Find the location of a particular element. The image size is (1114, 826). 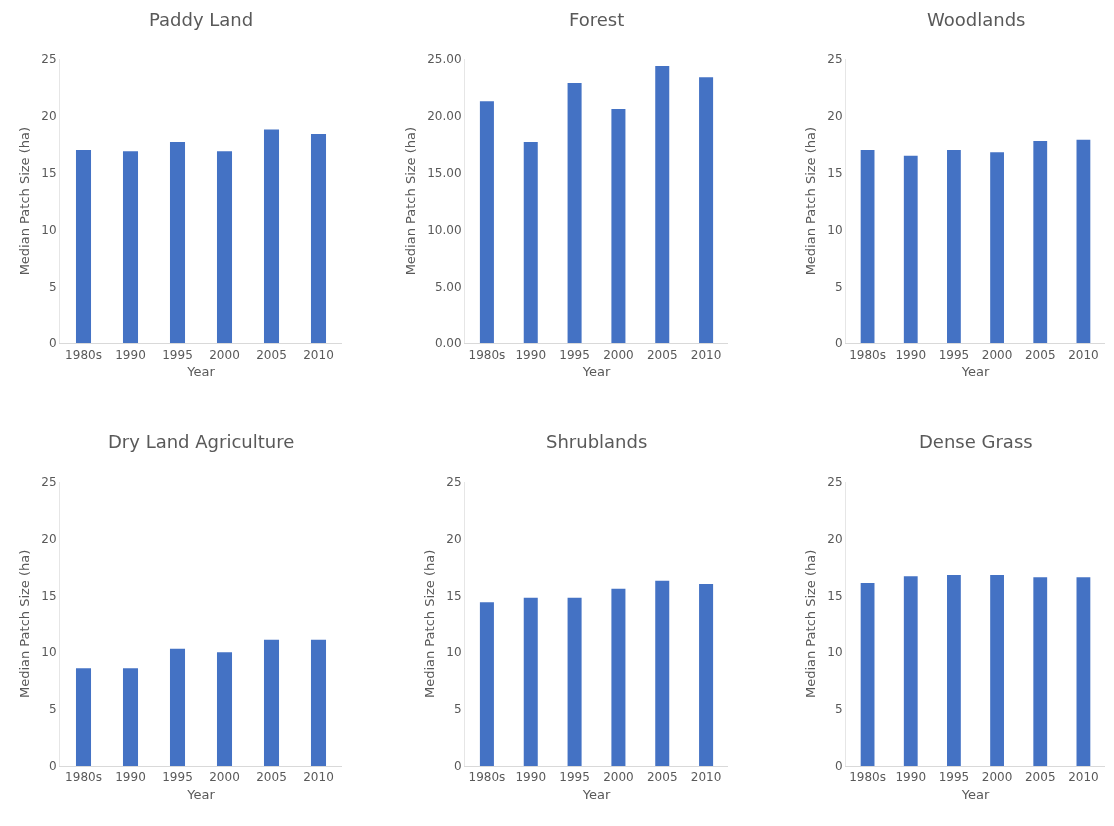

y-tick-label: 20.00 is located at coordinates (444, 116).